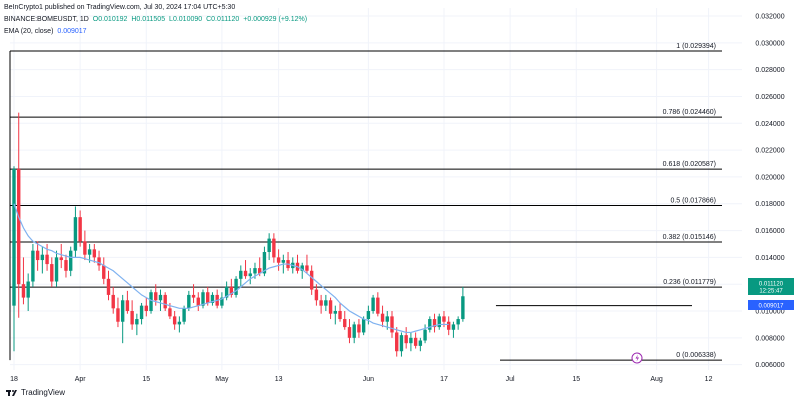 This screenshot has height=405, width=800. What do you see at coordinates (771, 307) in the screenshot?
I see `ema-badge-value: 0.009017` at bounding box center [771, 307].